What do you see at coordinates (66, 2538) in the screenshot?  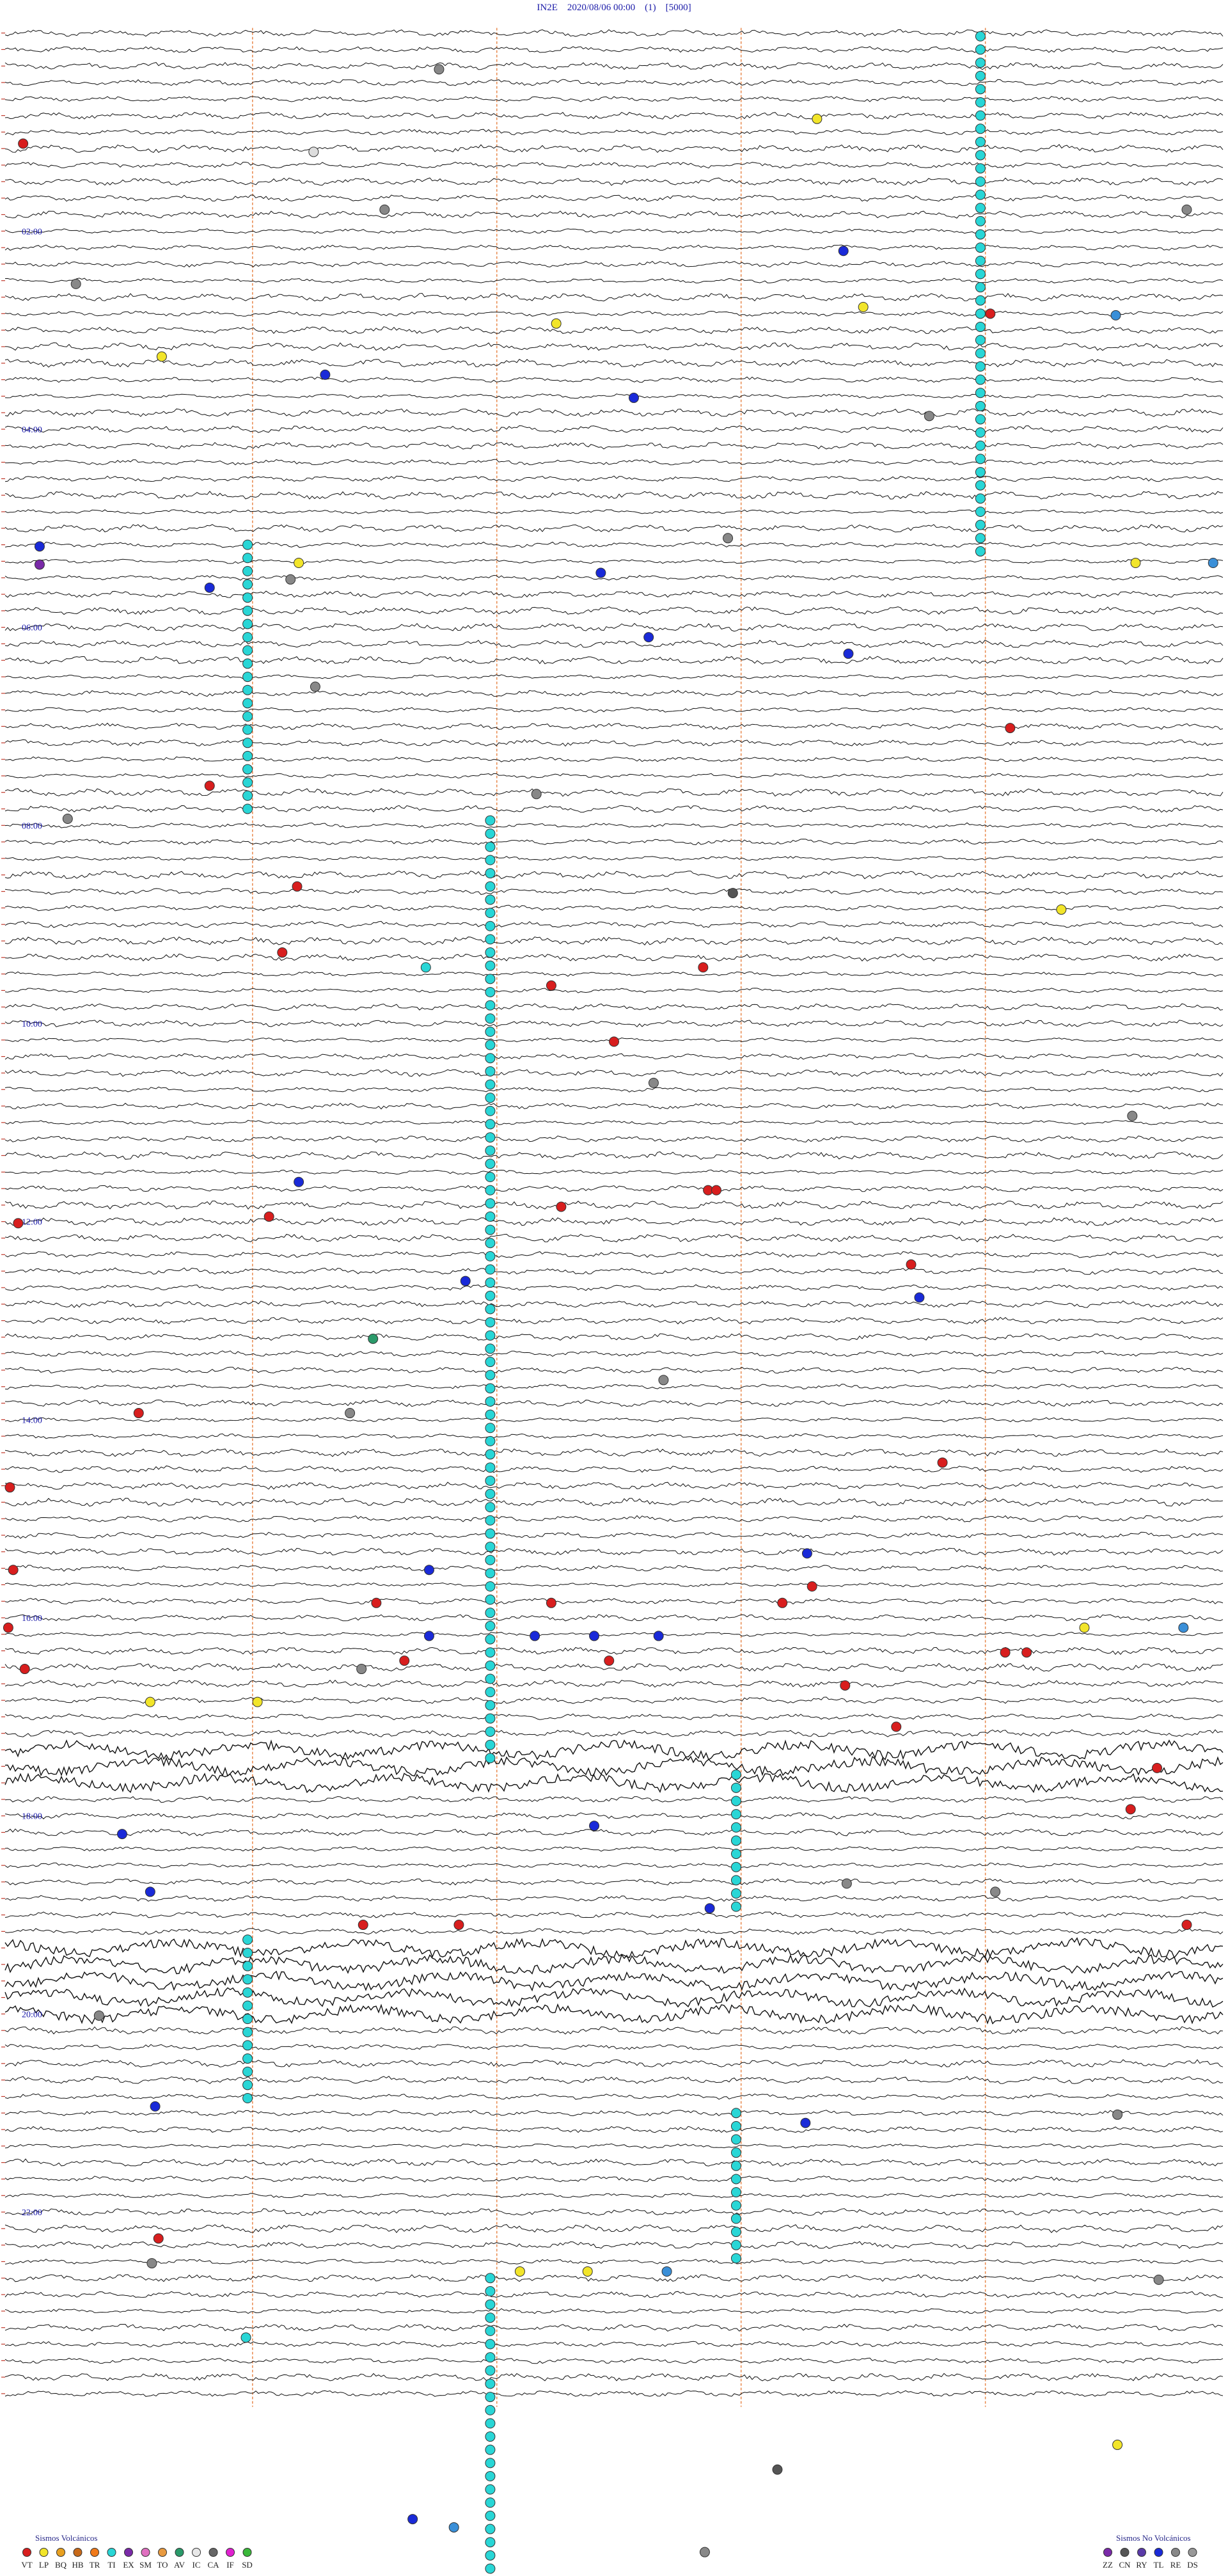 I see `legend-title: Sismos Volcánicos` at bounding box center [66, 2538].